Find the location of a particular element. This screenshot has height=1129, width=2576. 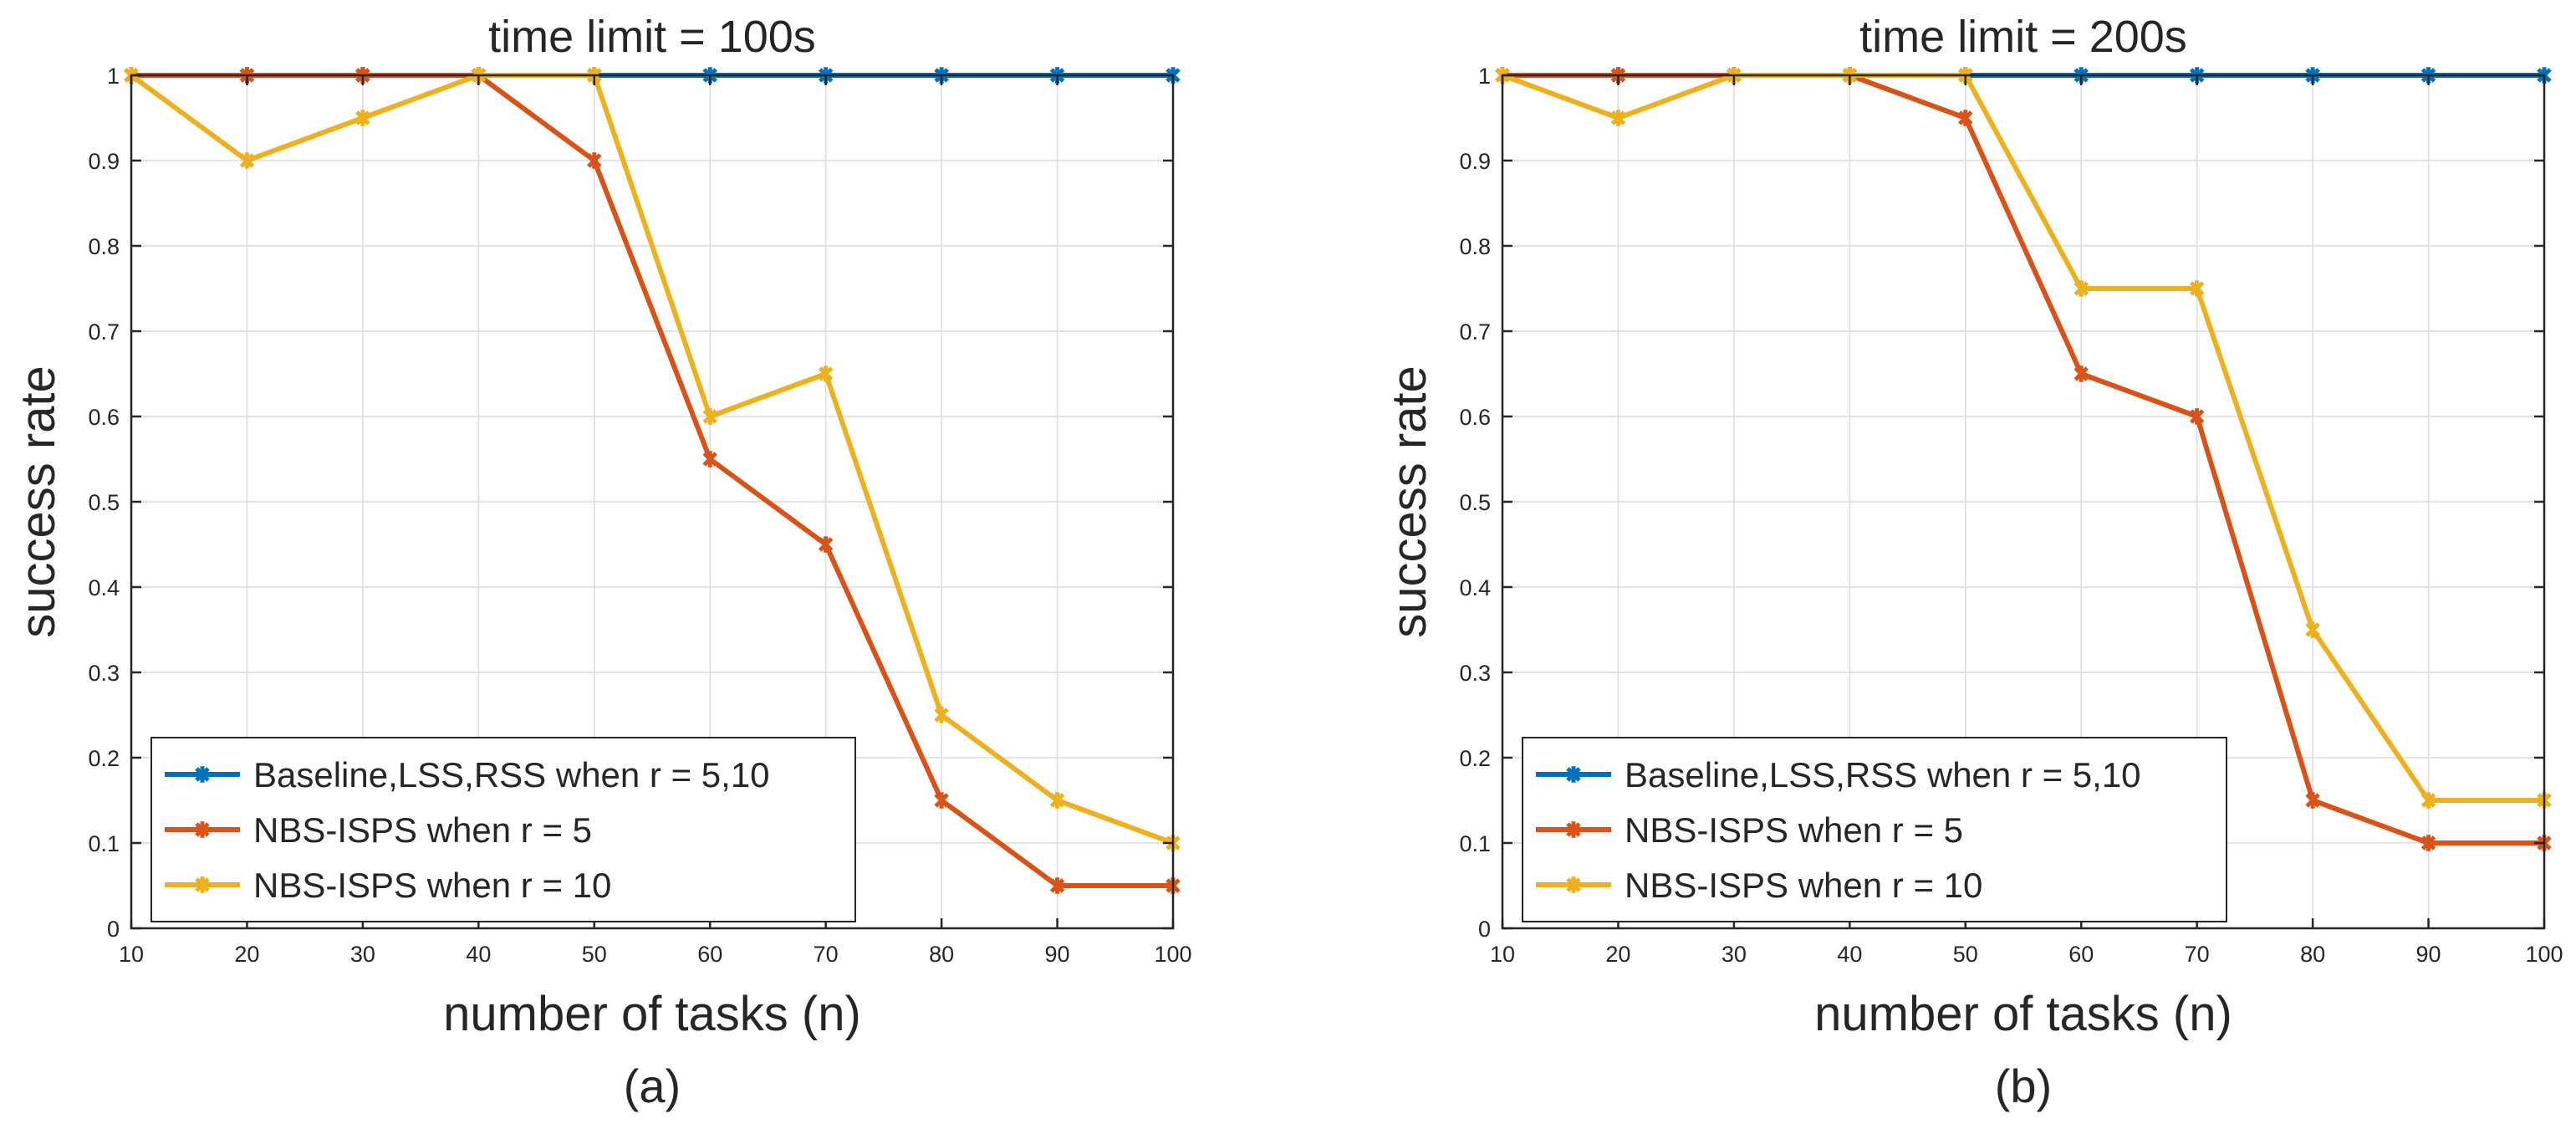

chart-title: time limit = 200s is located at coordinates (2023, 37).